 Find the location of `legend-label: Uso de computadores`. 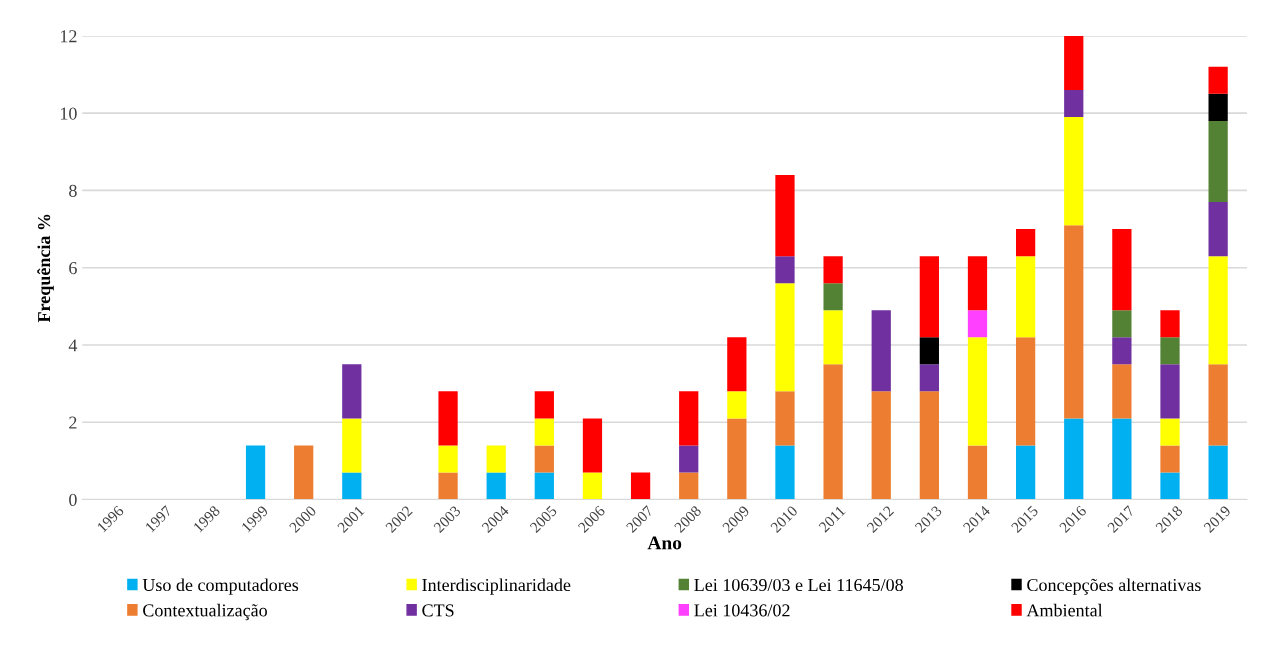

legend-label: Uso de computadores is located at coordinates (220, 586).